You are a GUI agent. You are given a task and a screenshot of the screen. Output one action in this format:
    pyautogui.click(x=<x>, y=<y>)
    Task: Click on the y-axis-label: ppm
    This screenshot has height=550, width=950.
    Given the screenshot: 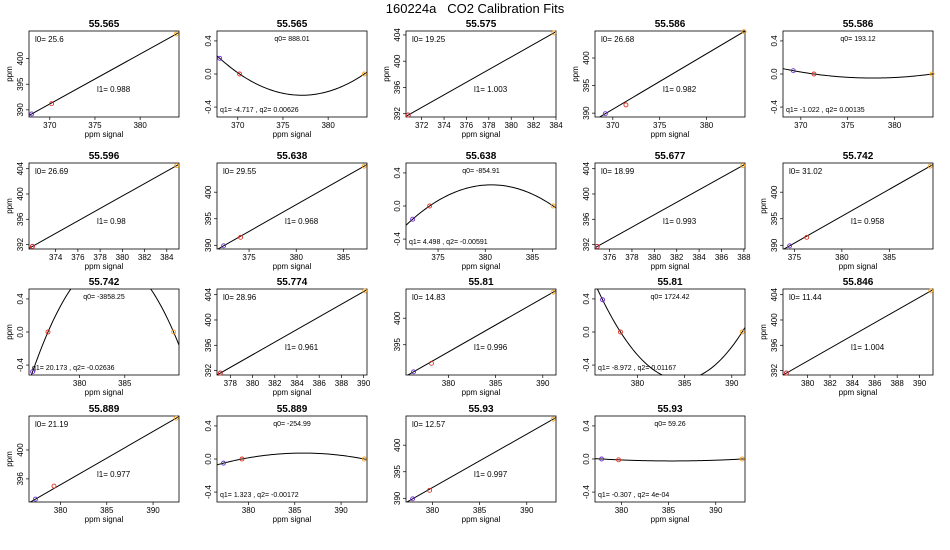 What is the action you would take?
    pyautogui.click(x=763, y=206)
    